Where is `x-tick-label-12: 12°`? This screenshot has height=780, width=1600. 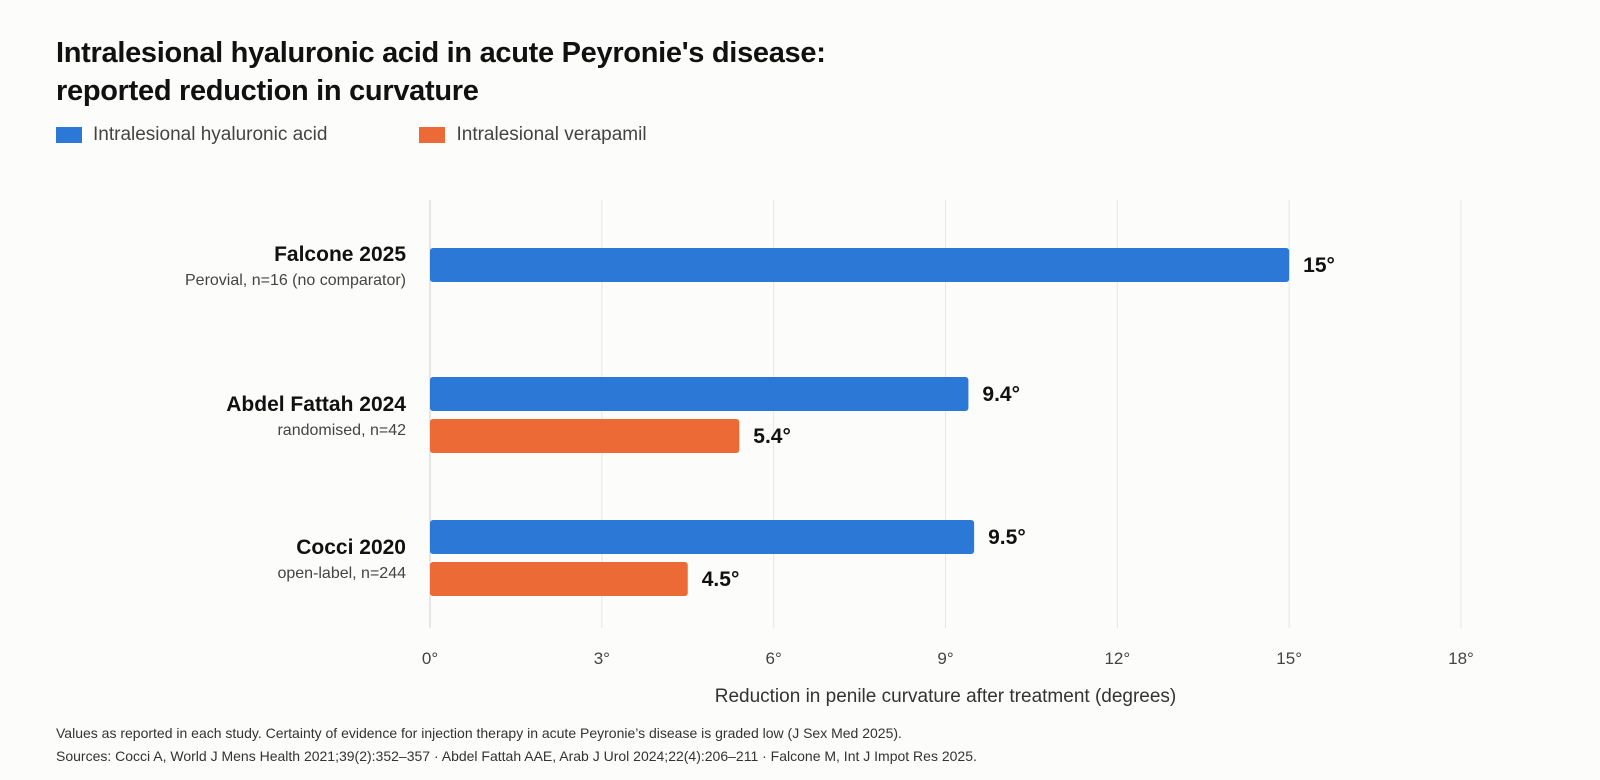
x-tick-label-12: 12° is located at coordinates (1117, 658).